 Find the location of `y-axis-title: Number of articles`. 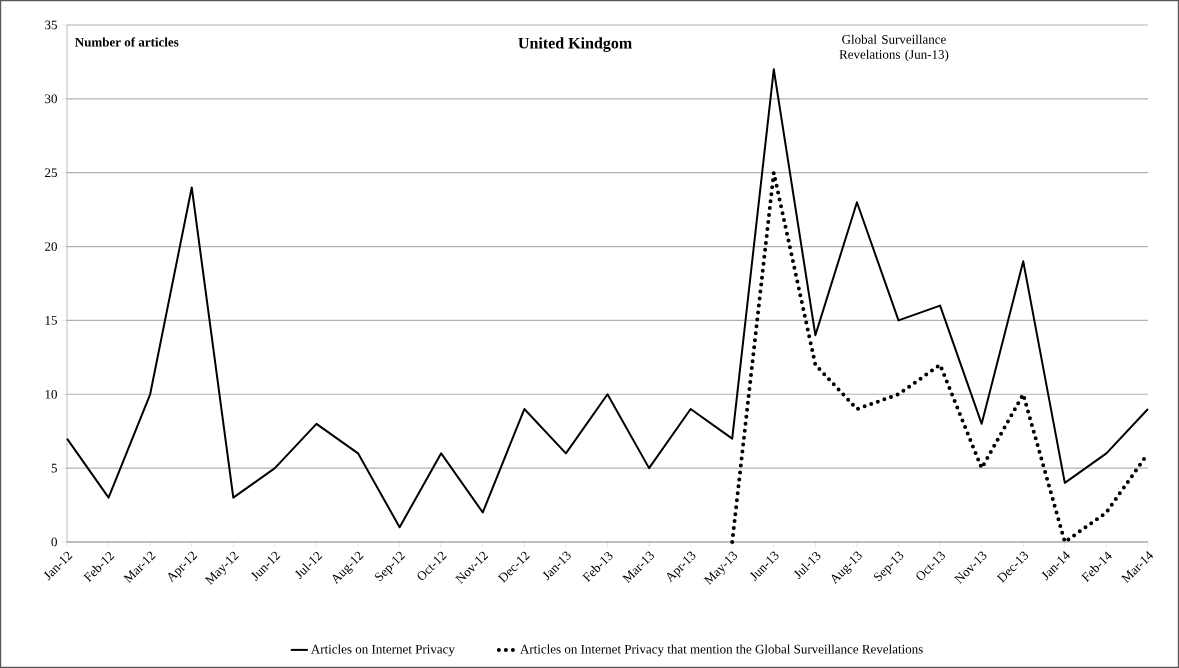

y-axis-title: Number of articles is located at coordinates (127, 42).